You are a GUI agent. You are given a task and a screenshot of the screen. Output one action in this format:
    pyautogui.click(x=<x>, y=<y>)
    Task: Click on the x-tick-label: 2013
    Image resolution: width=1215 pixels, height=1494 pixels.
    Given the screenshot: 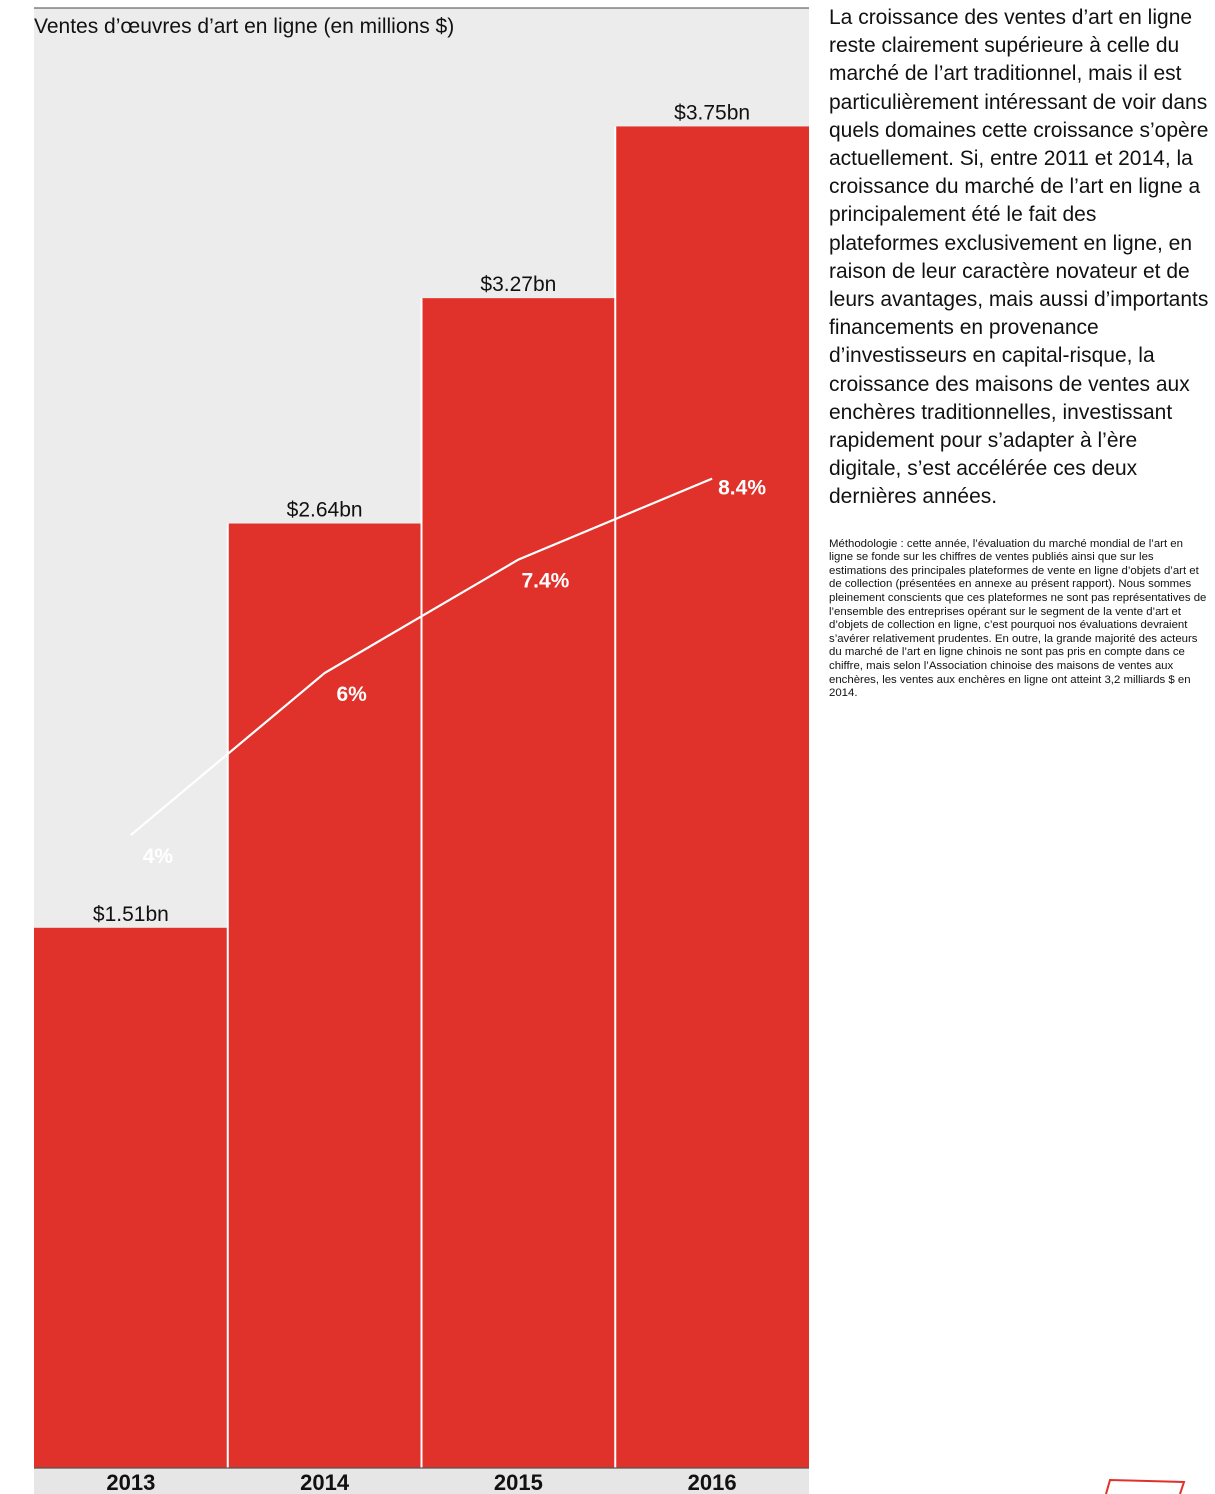 What is the action you would take?
    pyautogui.click(x=130, y=1482)
    